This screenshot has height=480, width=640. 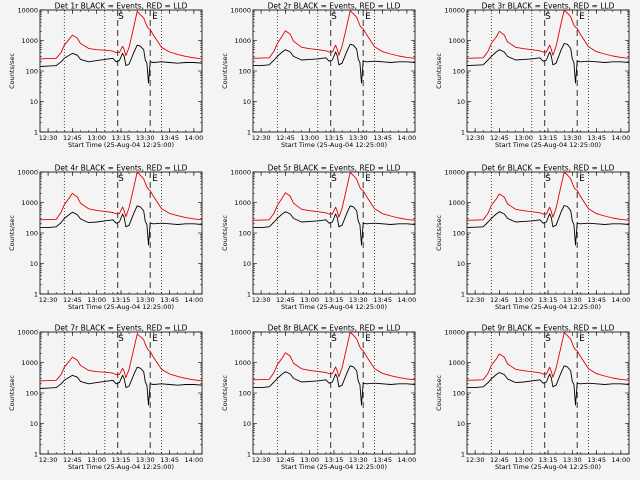 What do you see at coordinates (121, 6) in the screenshot?
I see `panel-title: Det 1r BLACK = Events, RED = LLD` at bounding box center [121, 6].